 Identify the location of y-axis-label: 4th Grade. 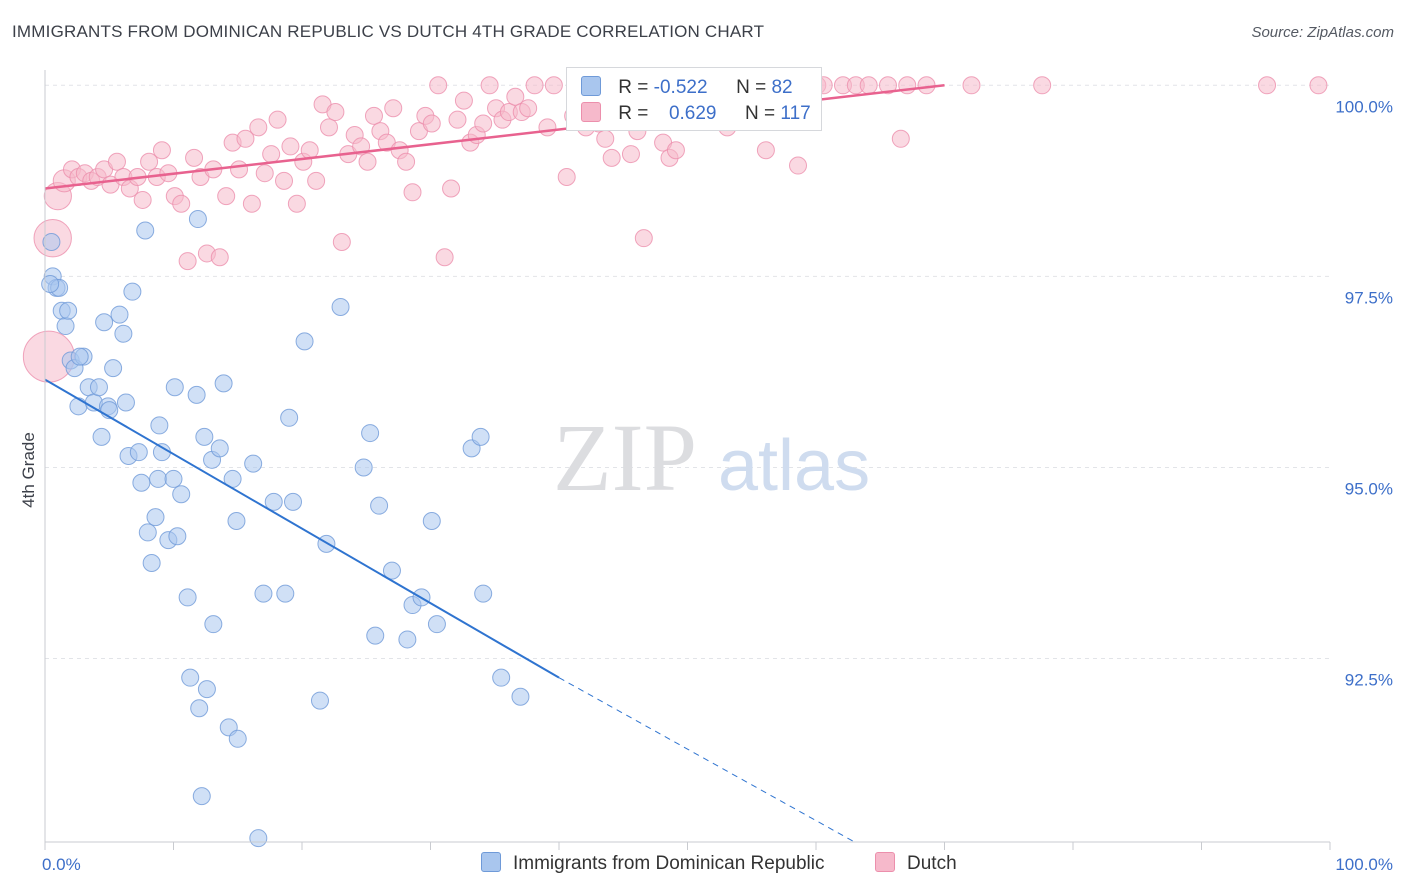
(28, 470).